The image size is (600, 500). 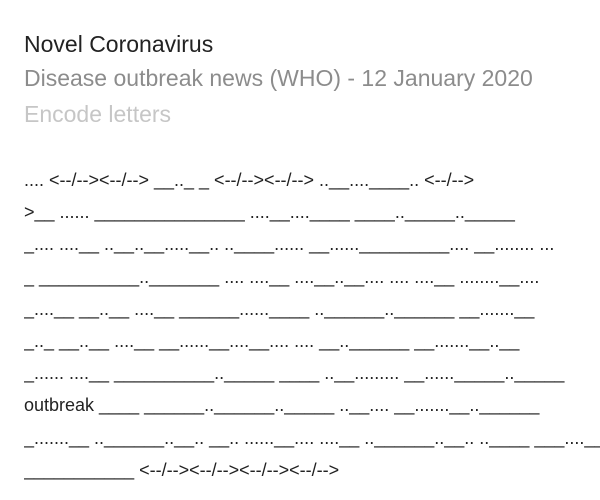 I want to click on page-title: Novel Coronavirus, so click(x=119, y=44).